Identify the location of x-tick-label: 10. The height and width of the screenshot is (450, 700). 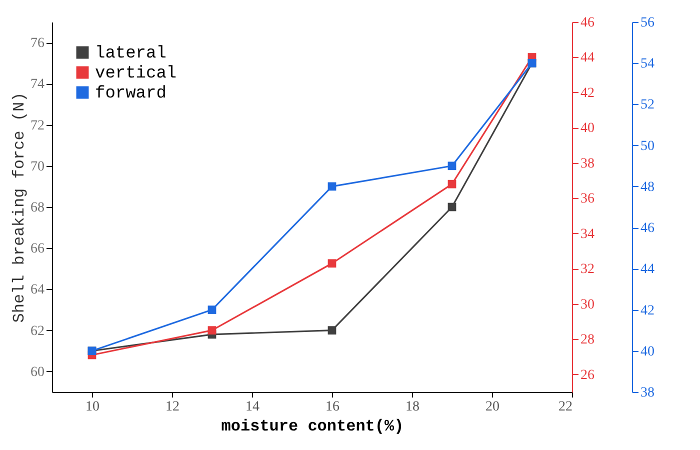
(93, 407).